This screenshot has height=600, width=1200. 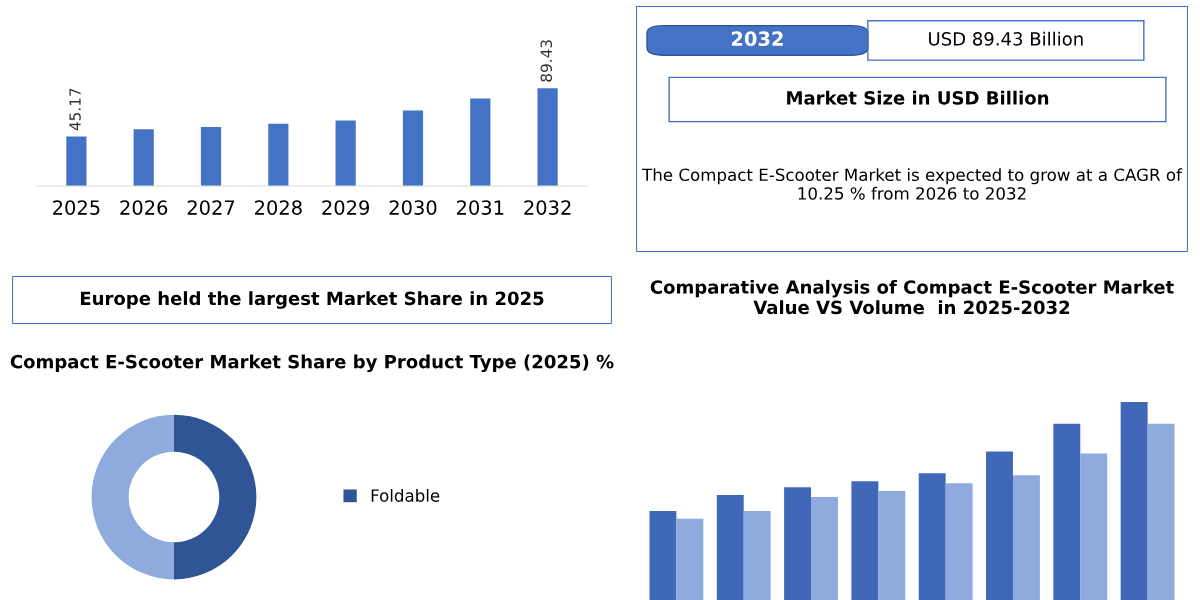 I want to click on text: The Compact E-Scooter Market is expected to grow at a CAGR of 10.25 % from 2026 to 2032, so click(x=912, y=184).